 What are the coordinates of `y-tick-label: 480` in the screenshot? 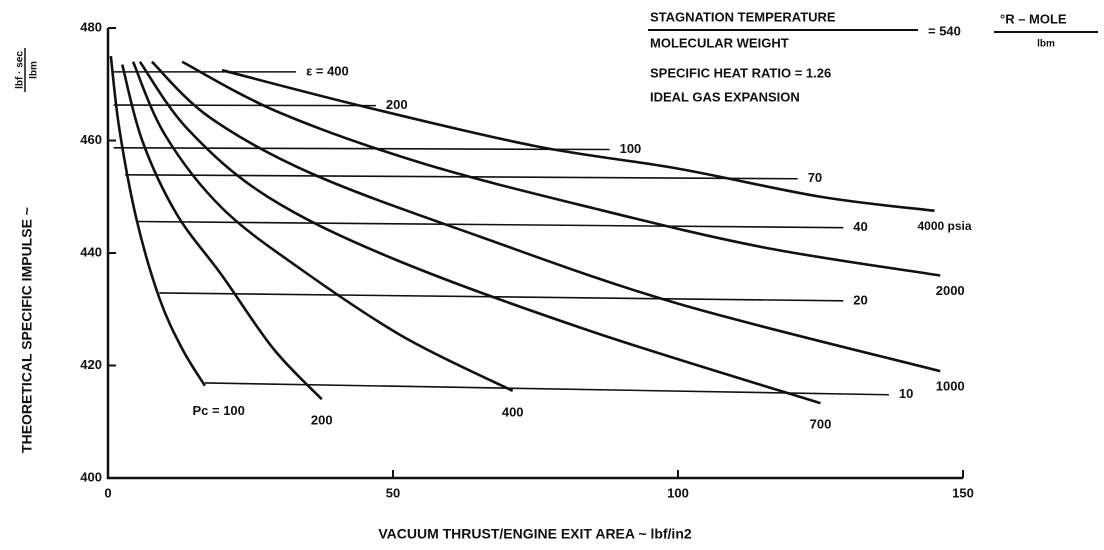 It's located at (91, 26).